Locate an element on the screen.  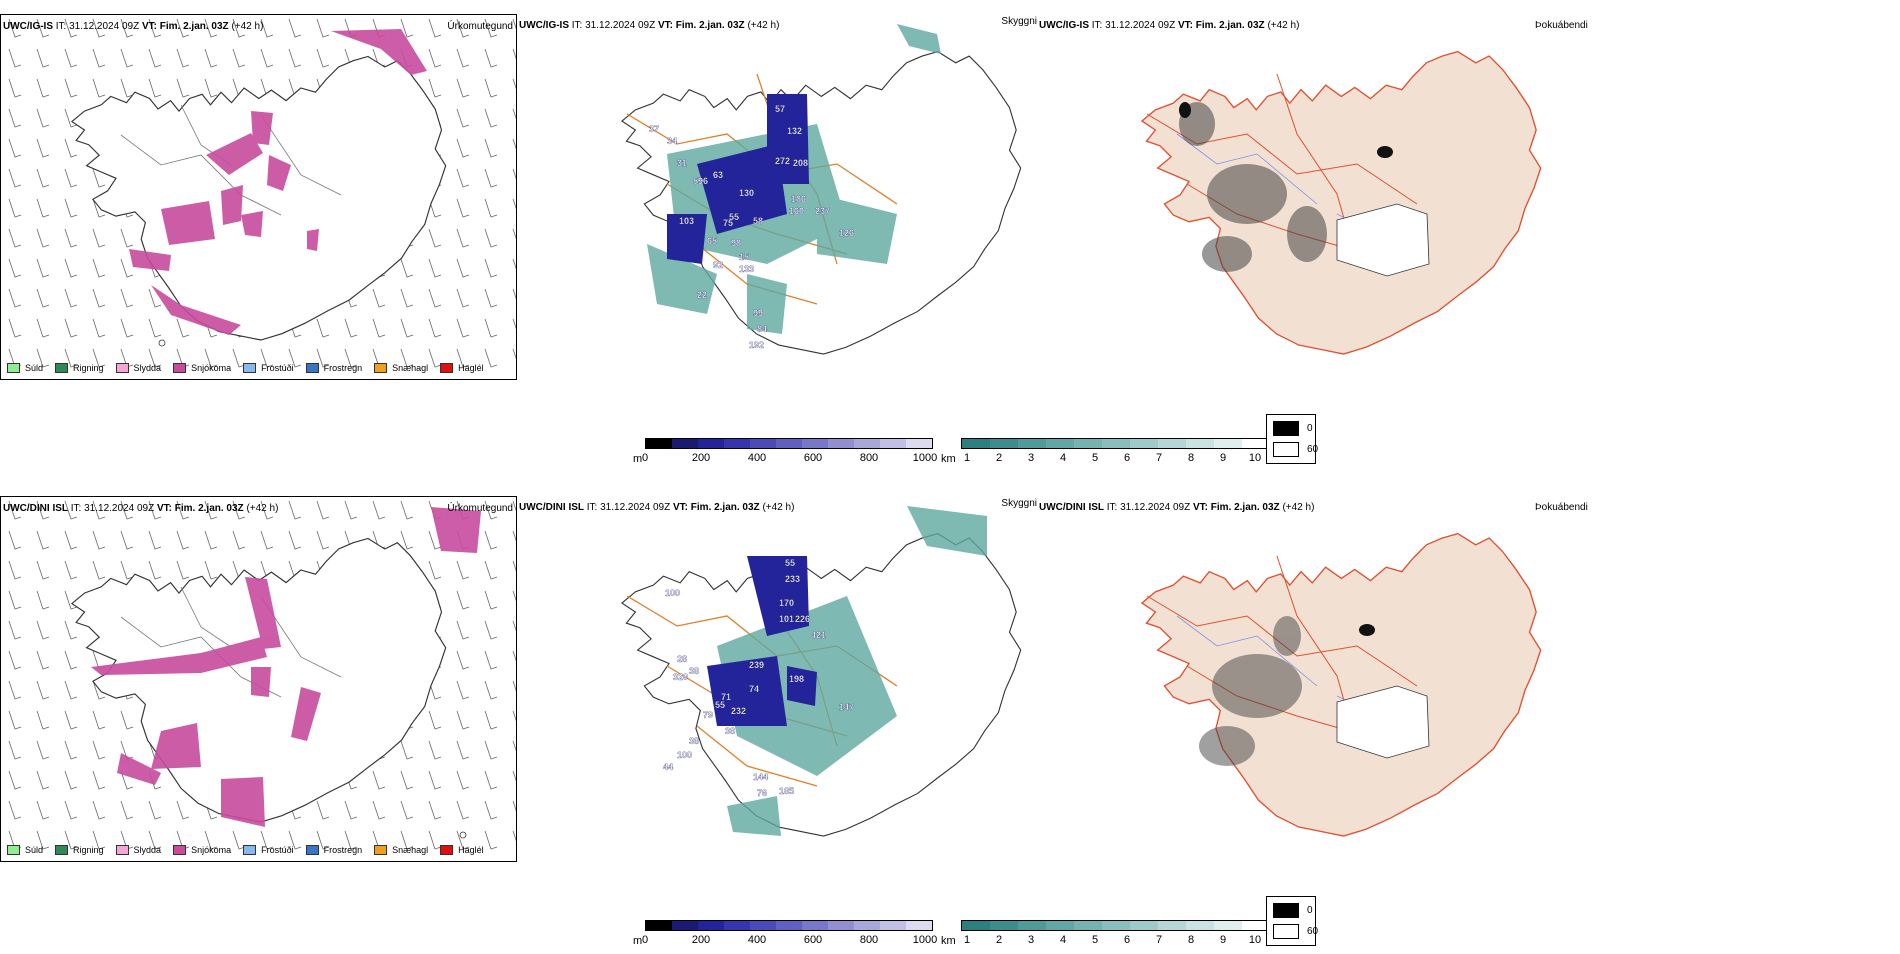
ceiling-value-label: 126 is located at coordinates (846, 233).